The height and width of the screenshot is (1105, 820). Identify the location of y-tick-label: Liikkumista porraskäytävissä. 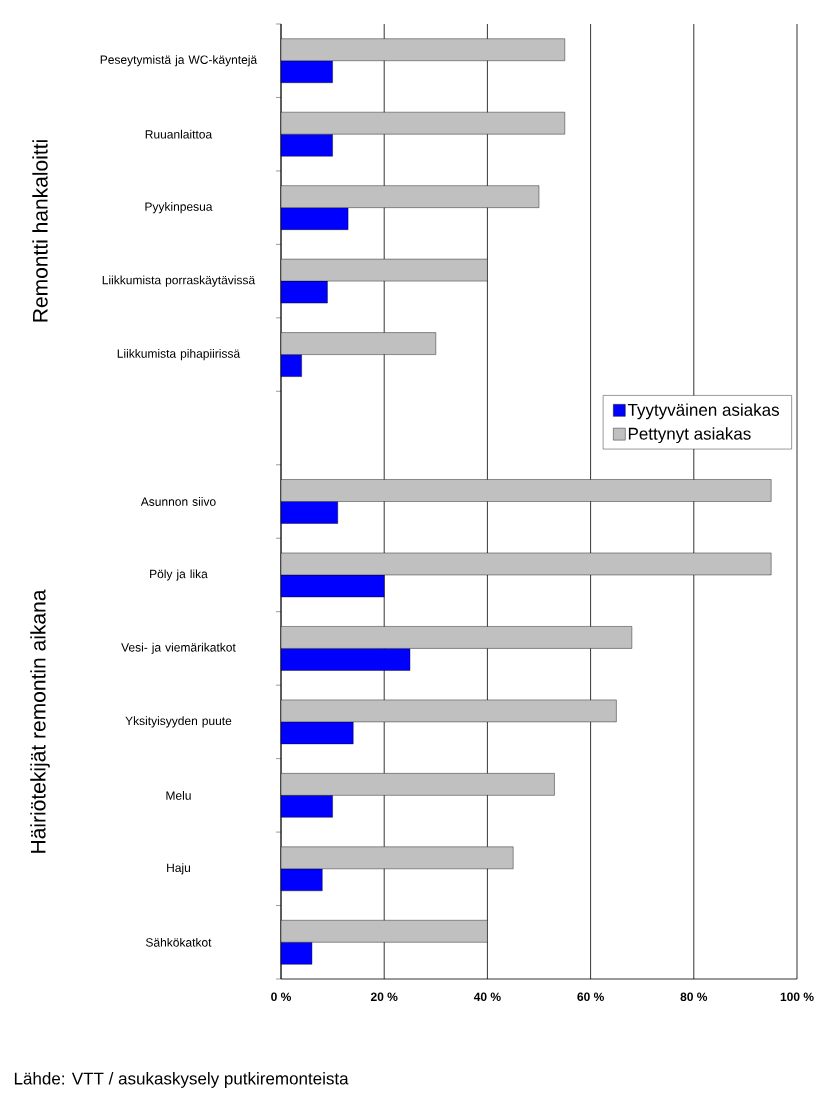
(179, 281).